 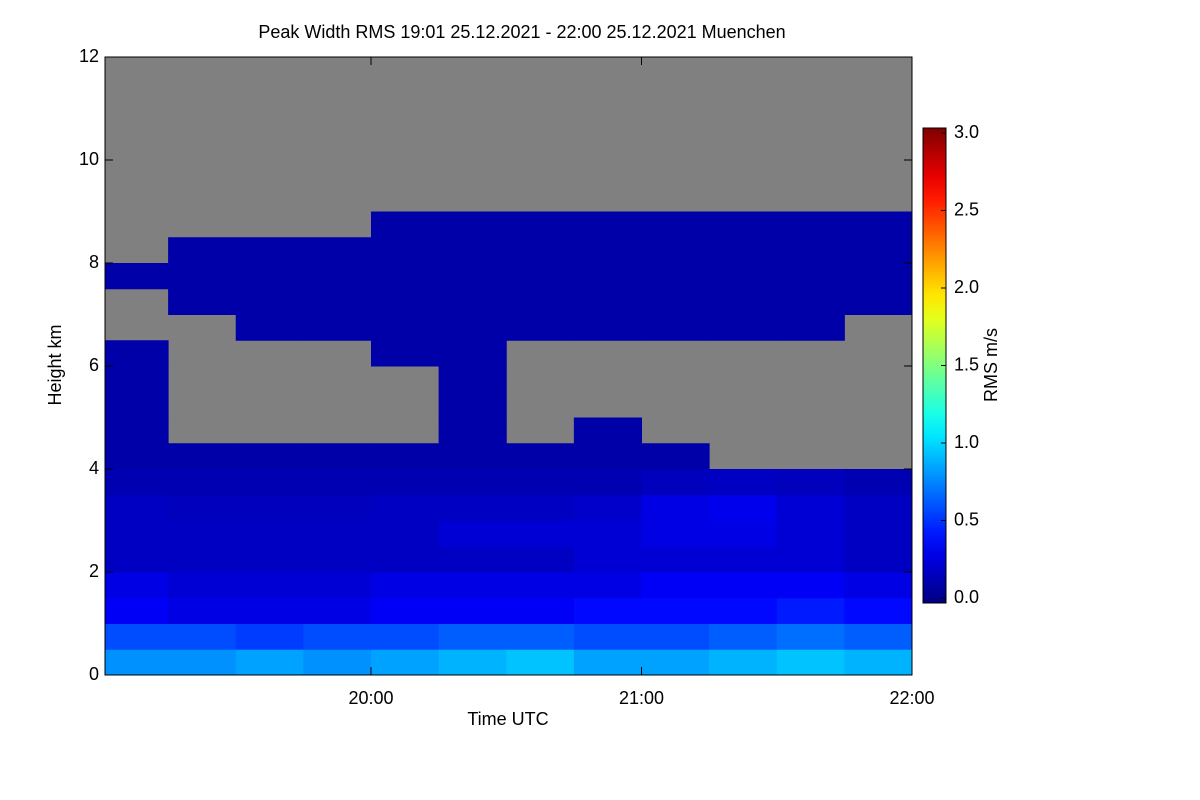 I want to click on x-tick-label: 21:00, so click(x=641, y=698).